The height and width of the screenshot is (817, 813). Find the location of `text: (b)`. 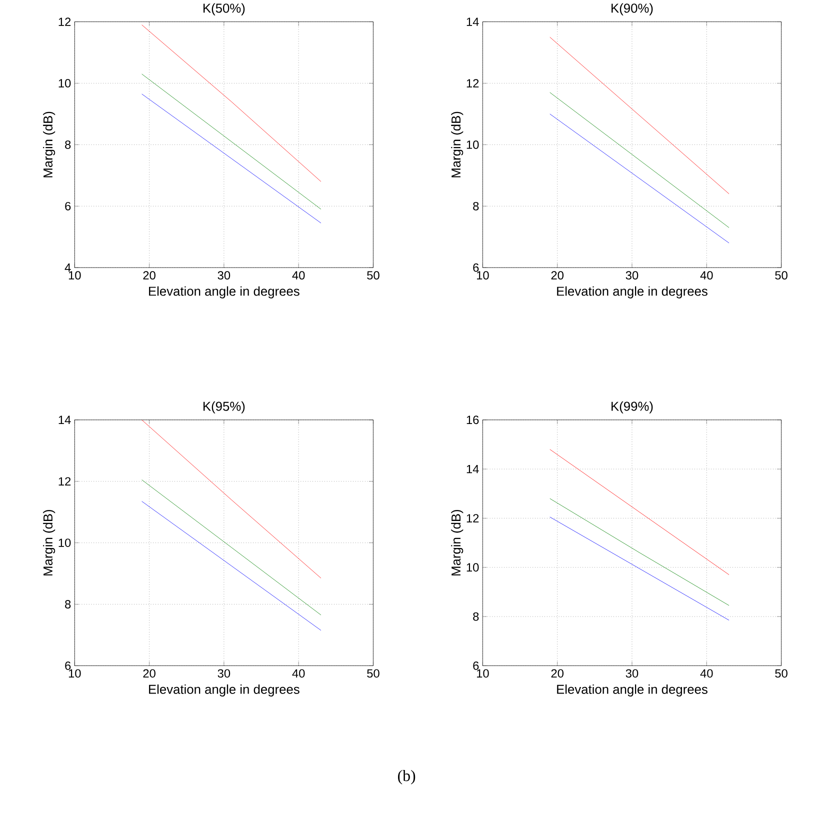

text: (b) is located at coordinates (407, 777).